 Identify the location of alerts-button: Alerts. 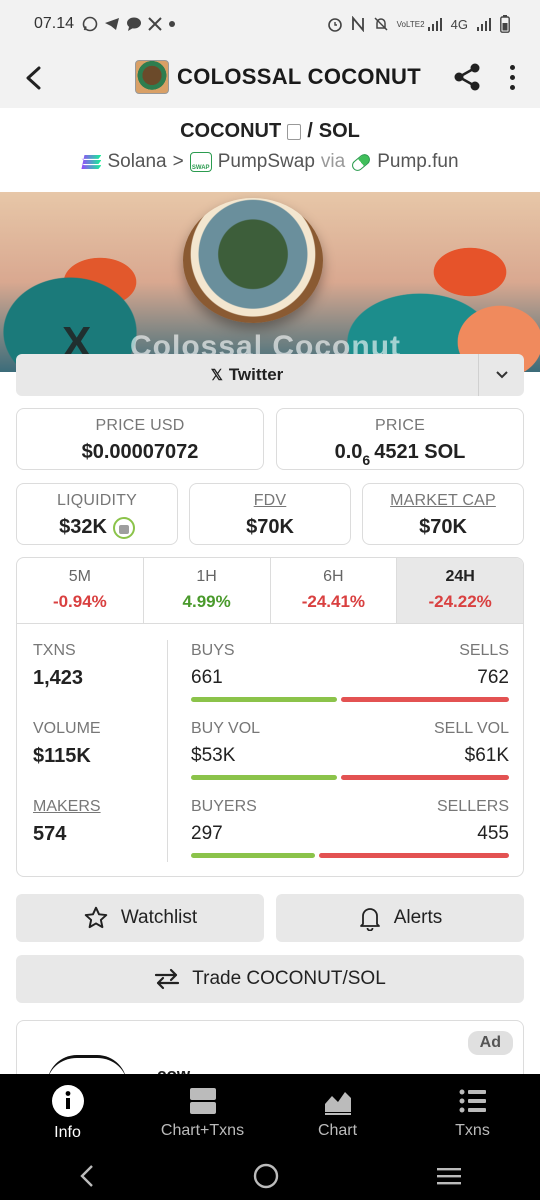
(400, 918).